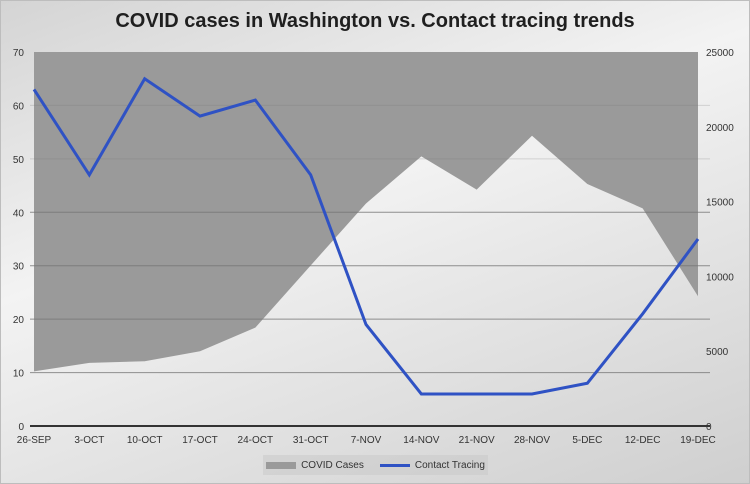 The width and height of the screenshot is (750, 484). What do you see at coordinates (19, 106) in the screenshot?
I see `left-tick-label: 60` at bounding box center [19, 106].